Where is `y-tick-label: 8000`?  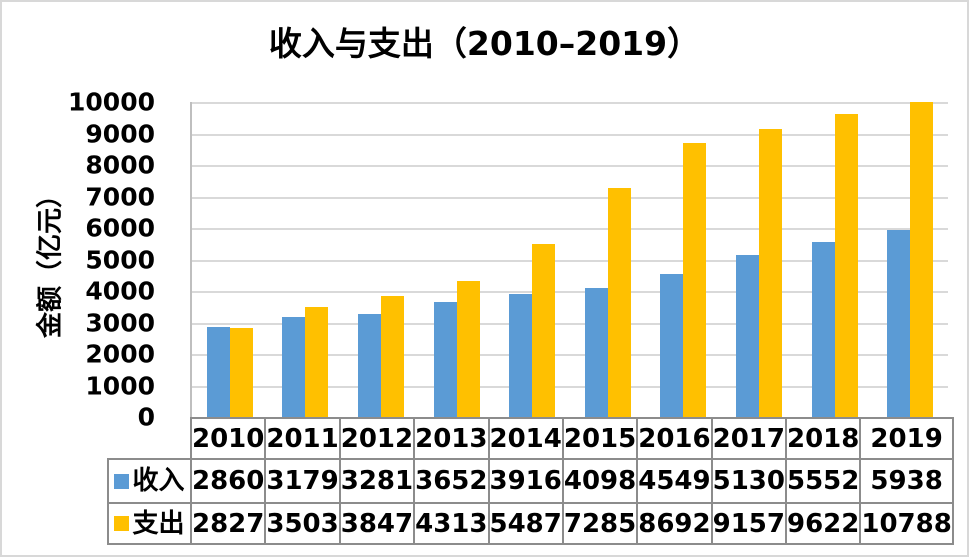 y-tick-label: 8000 is located at coordinates (120, 165).